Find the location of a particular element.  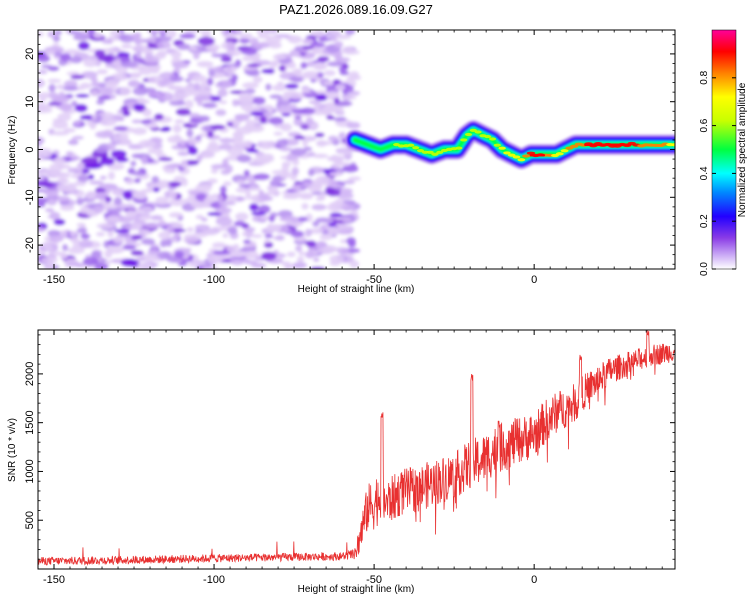

spectrogram-y-tick-label: 20 is located at coordinates (30, 54).